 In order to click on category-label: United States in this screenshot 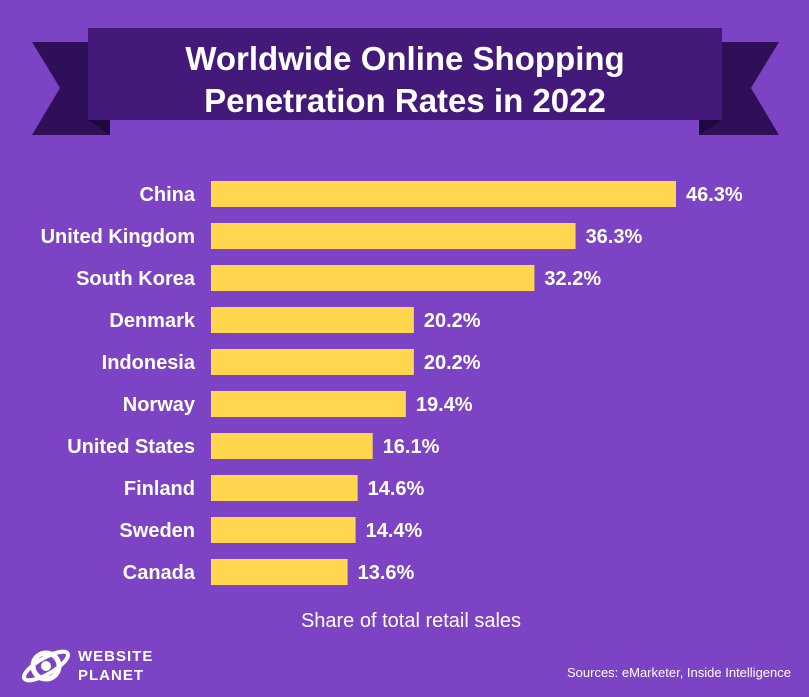, I will do `click(131, 447)`.